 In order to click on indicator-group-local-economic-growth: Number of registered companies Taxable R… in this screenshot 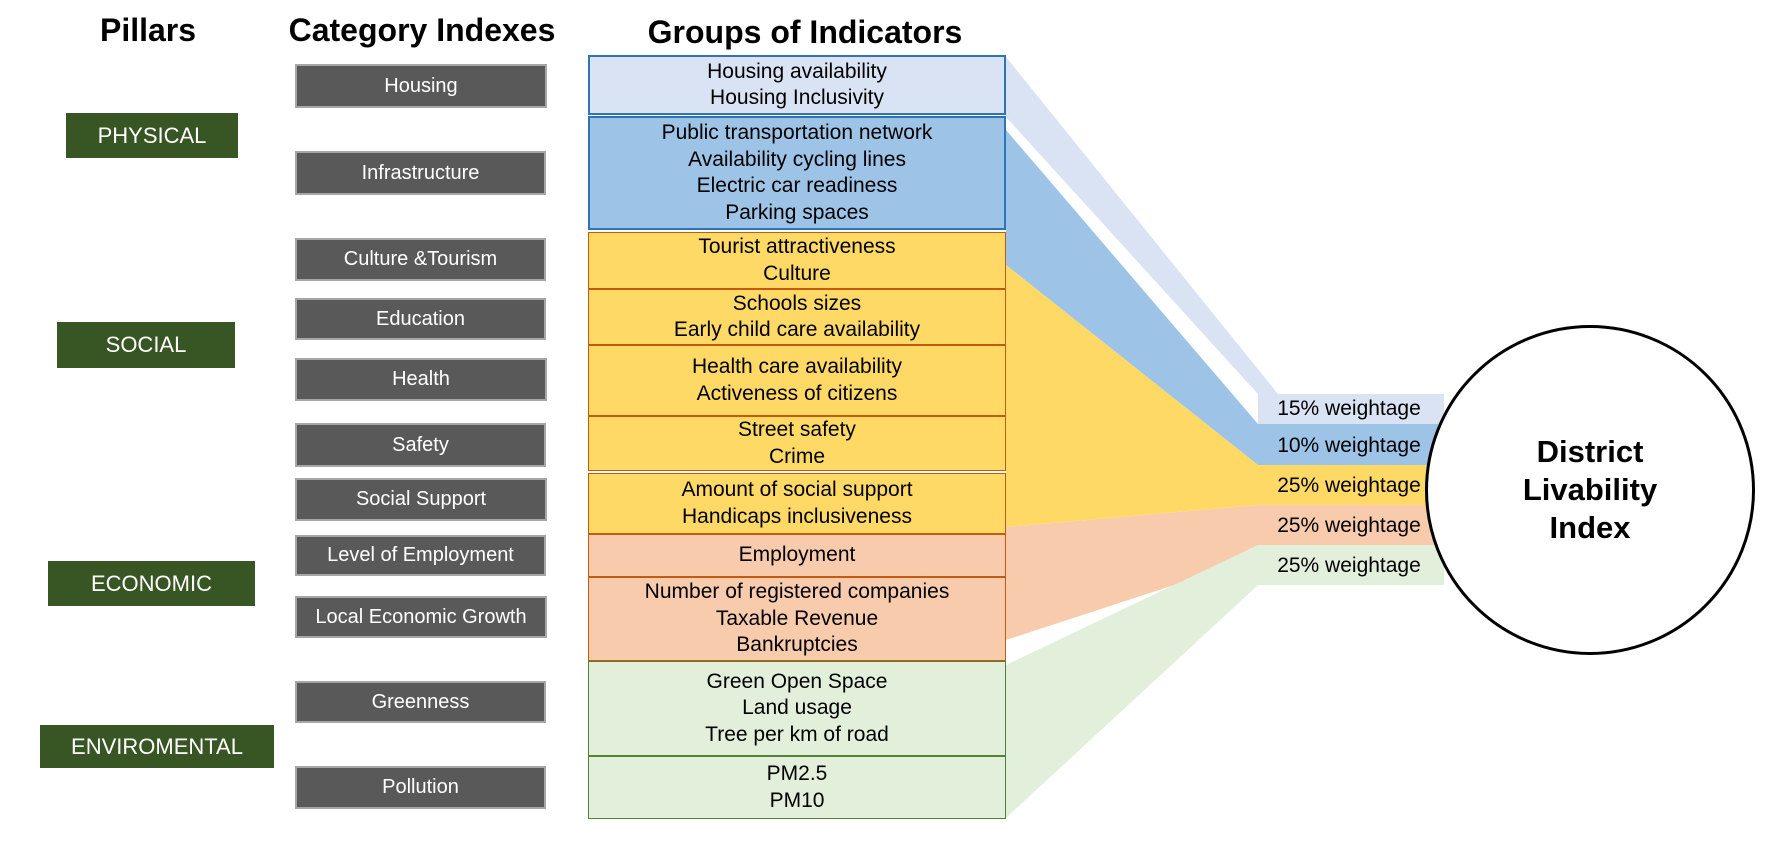, I will do `click(797, 619)`.